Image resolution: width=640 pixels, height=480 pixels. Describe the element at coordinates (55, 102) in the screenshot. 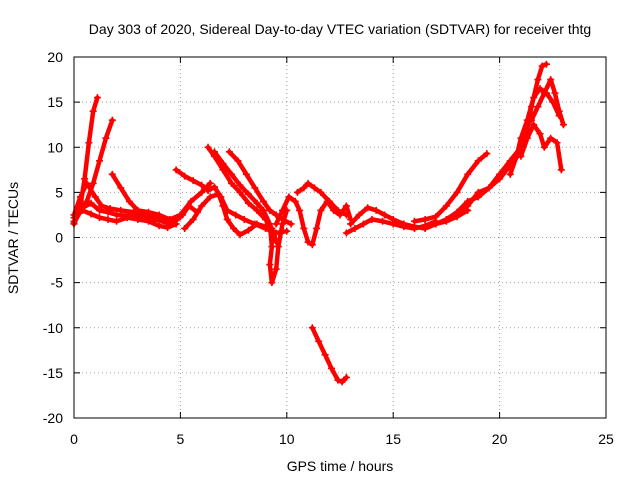

I see `y-tick-label: 15` at that location.